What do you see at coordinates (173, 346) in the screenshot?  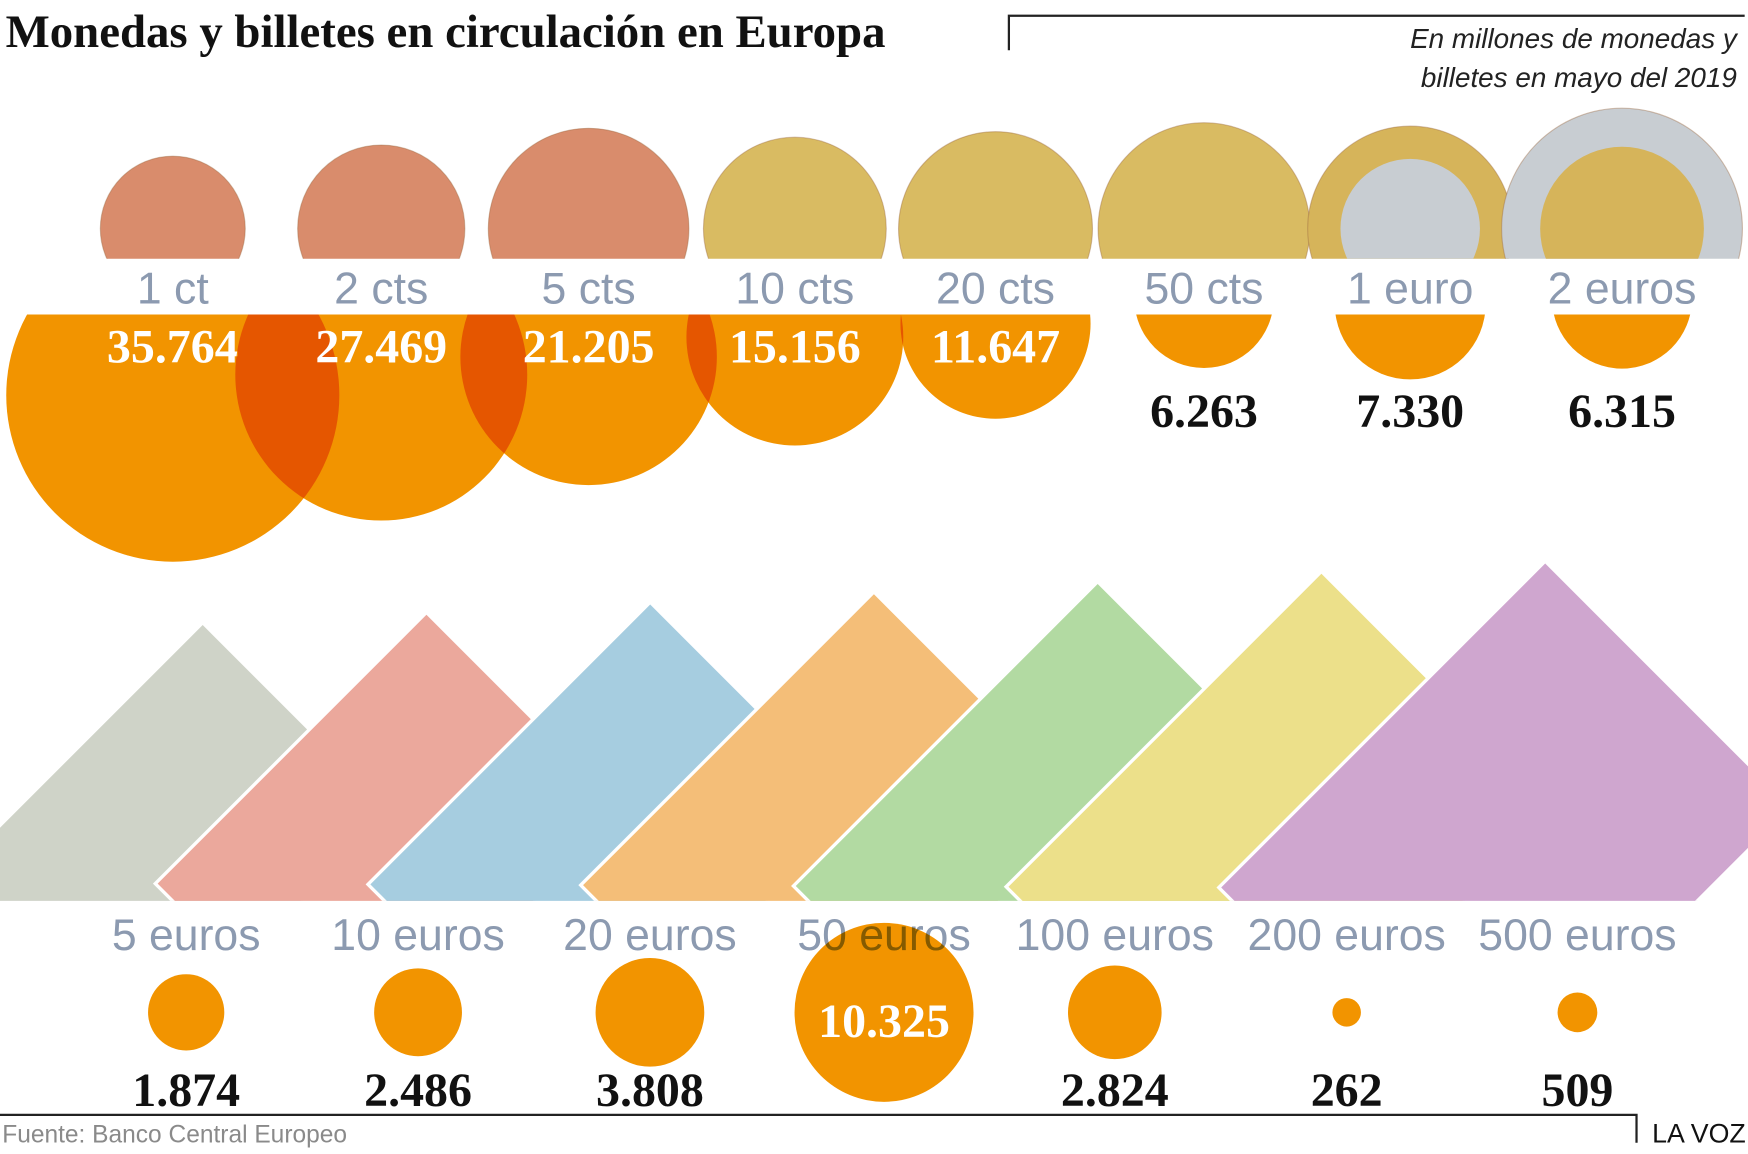 I see `value-label: 35.764` at bounding box center [173, 346].